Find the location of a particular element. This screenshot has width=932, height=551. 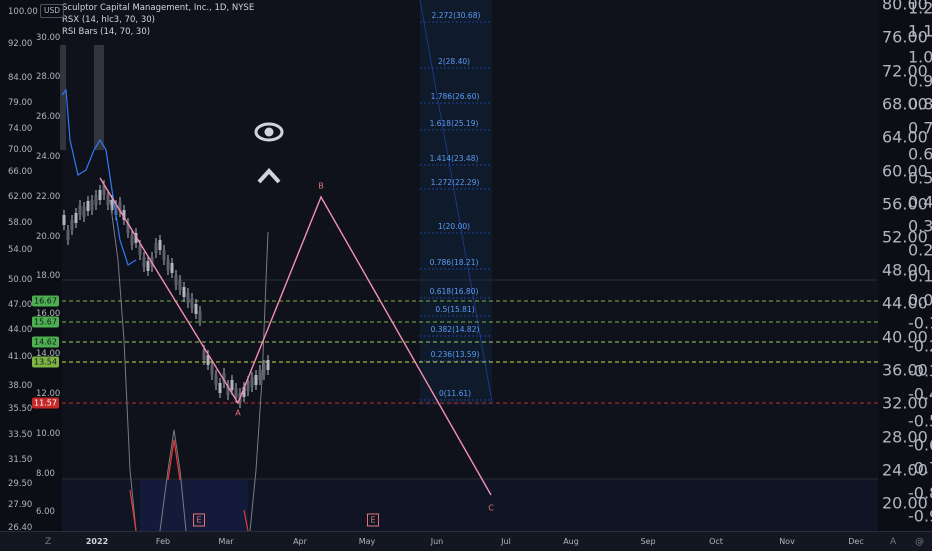

left-outer-tick: 54.00 is located at coordinates (20, 250).